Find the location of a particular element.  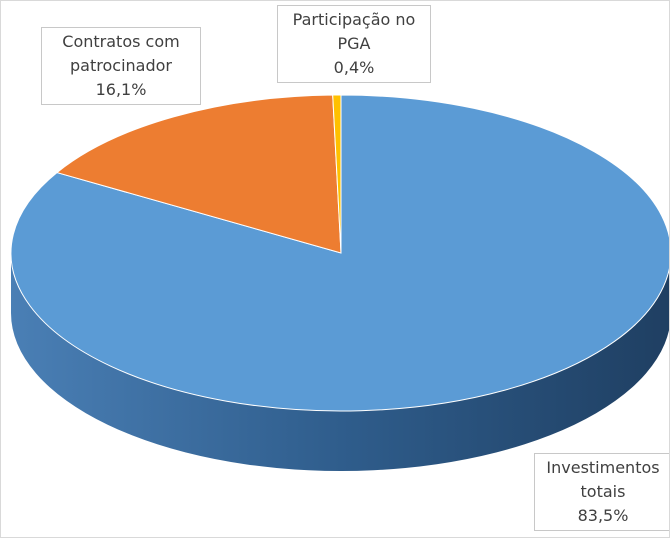

label-box: Investimentos totais 83,5% is located at coordinates (601, 492).